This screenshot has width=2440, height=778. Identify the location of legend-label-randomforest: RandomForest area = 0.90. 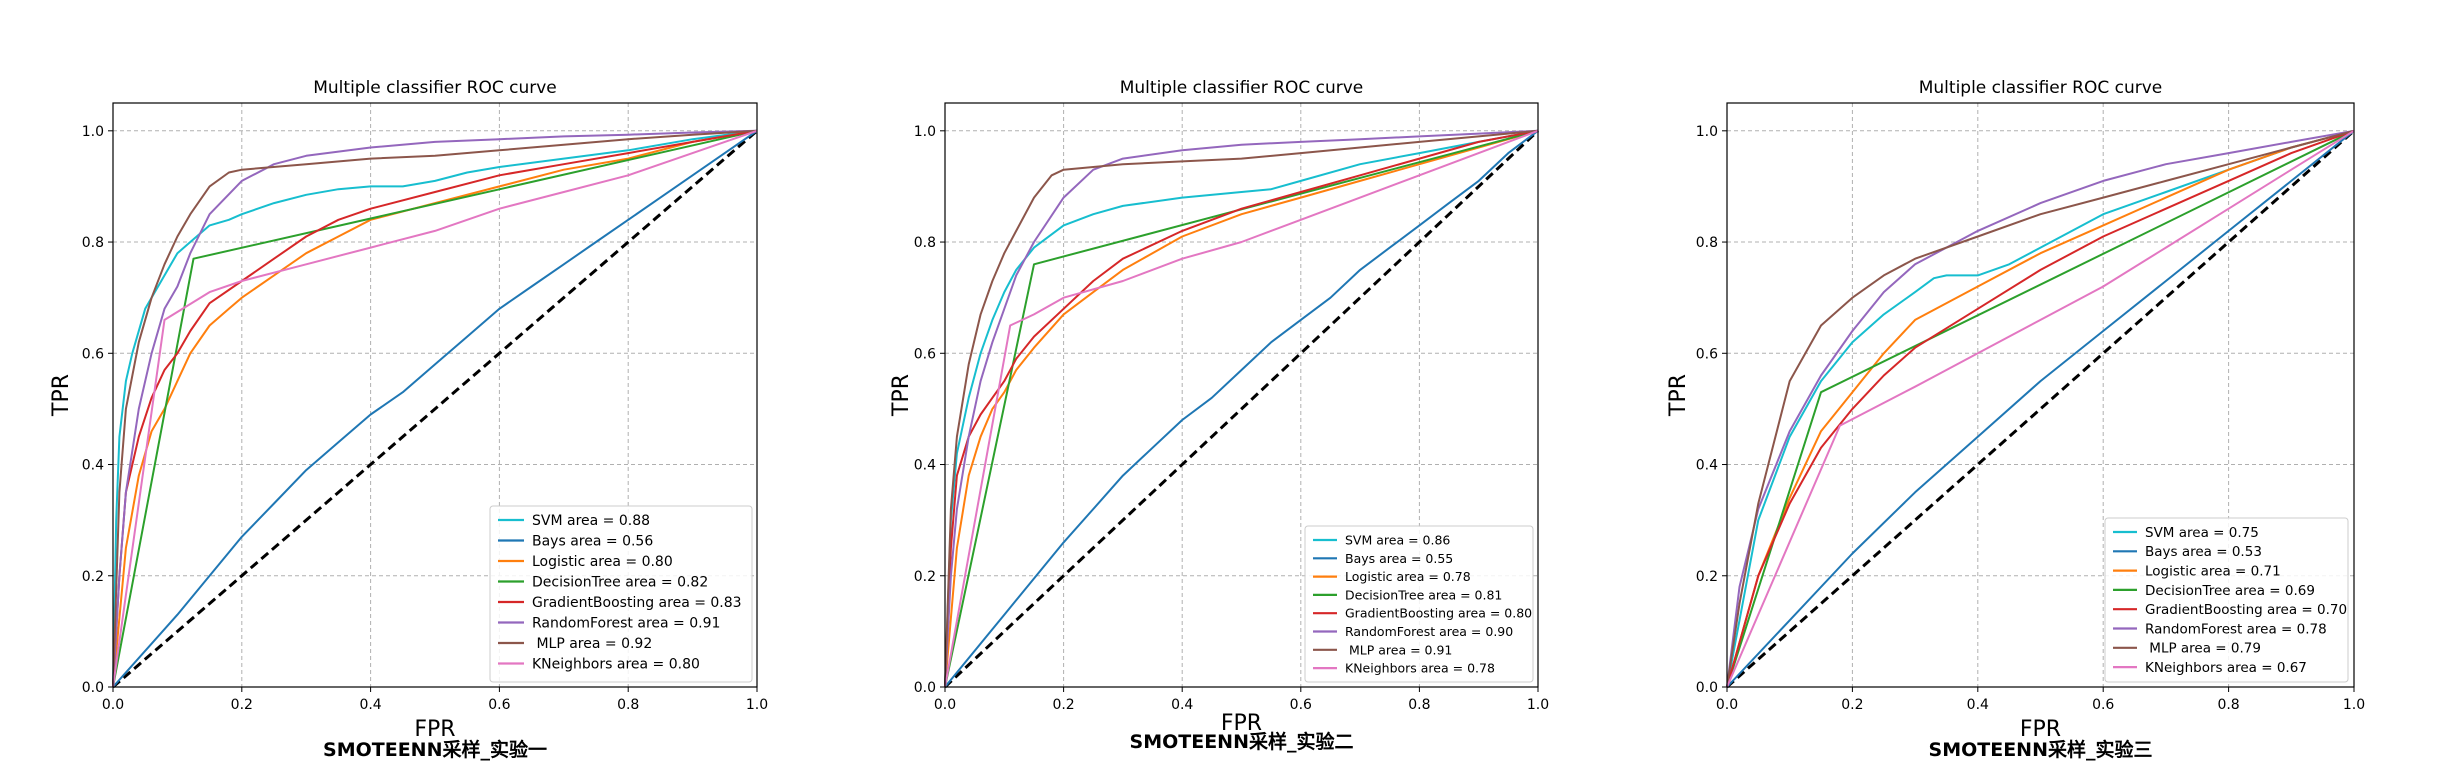
(1429, 631).